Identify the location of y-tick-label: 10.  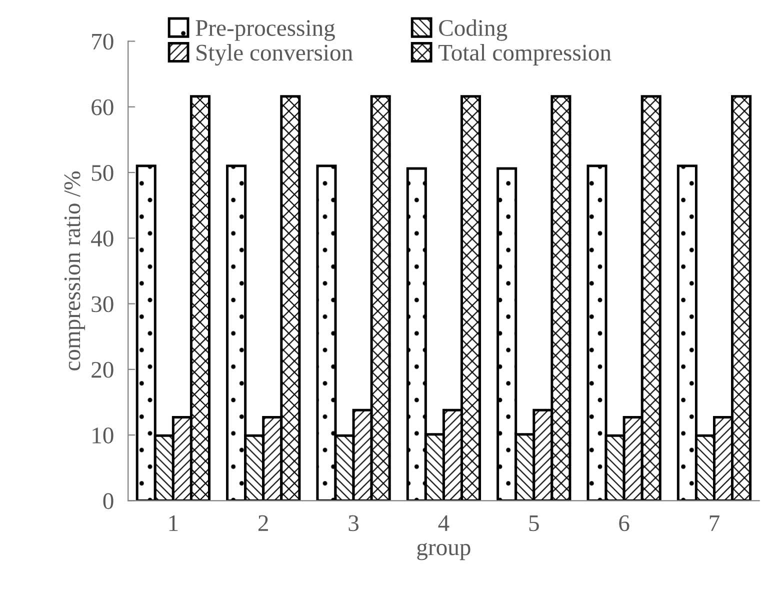
(103, 436).